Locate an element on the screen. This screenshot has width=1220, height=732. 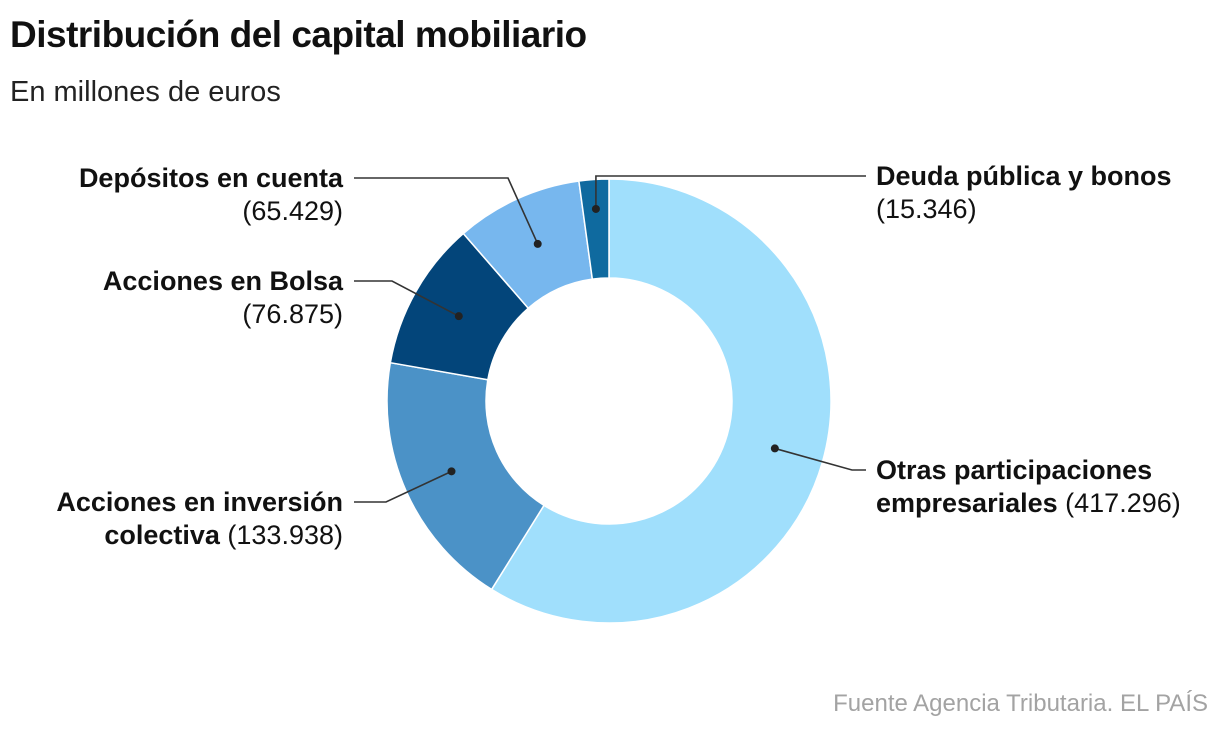
label-depositos: Depósitos en cuenta (65.429) is located at coordinates (211, 195).